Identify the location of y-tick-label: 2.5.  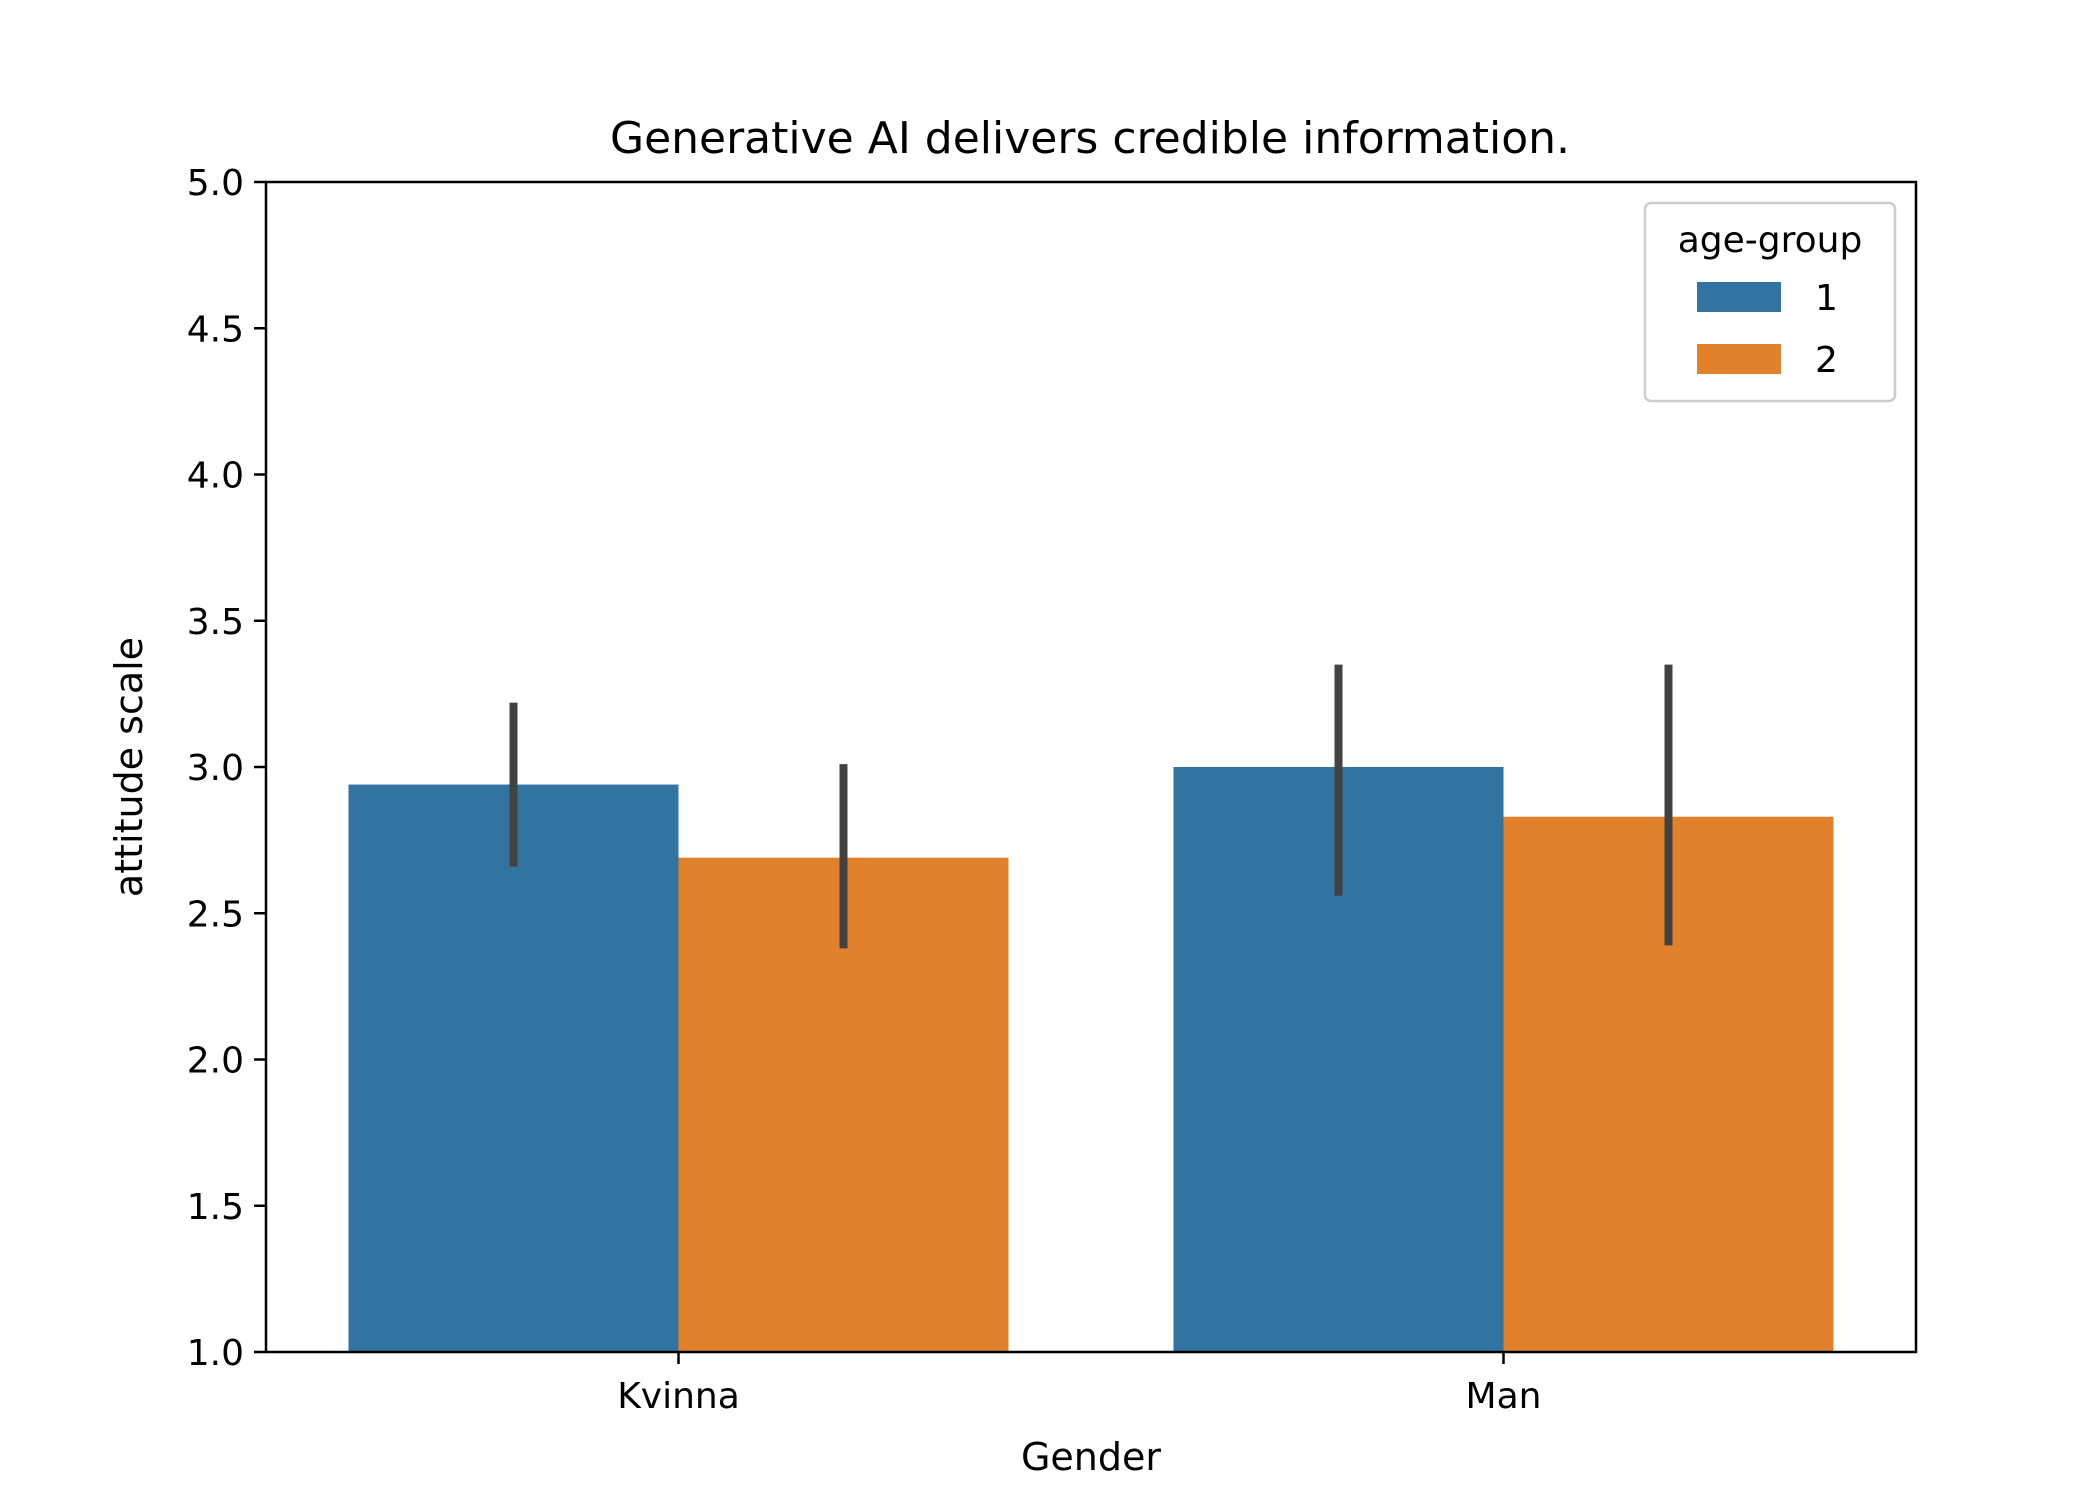
(215, 914).